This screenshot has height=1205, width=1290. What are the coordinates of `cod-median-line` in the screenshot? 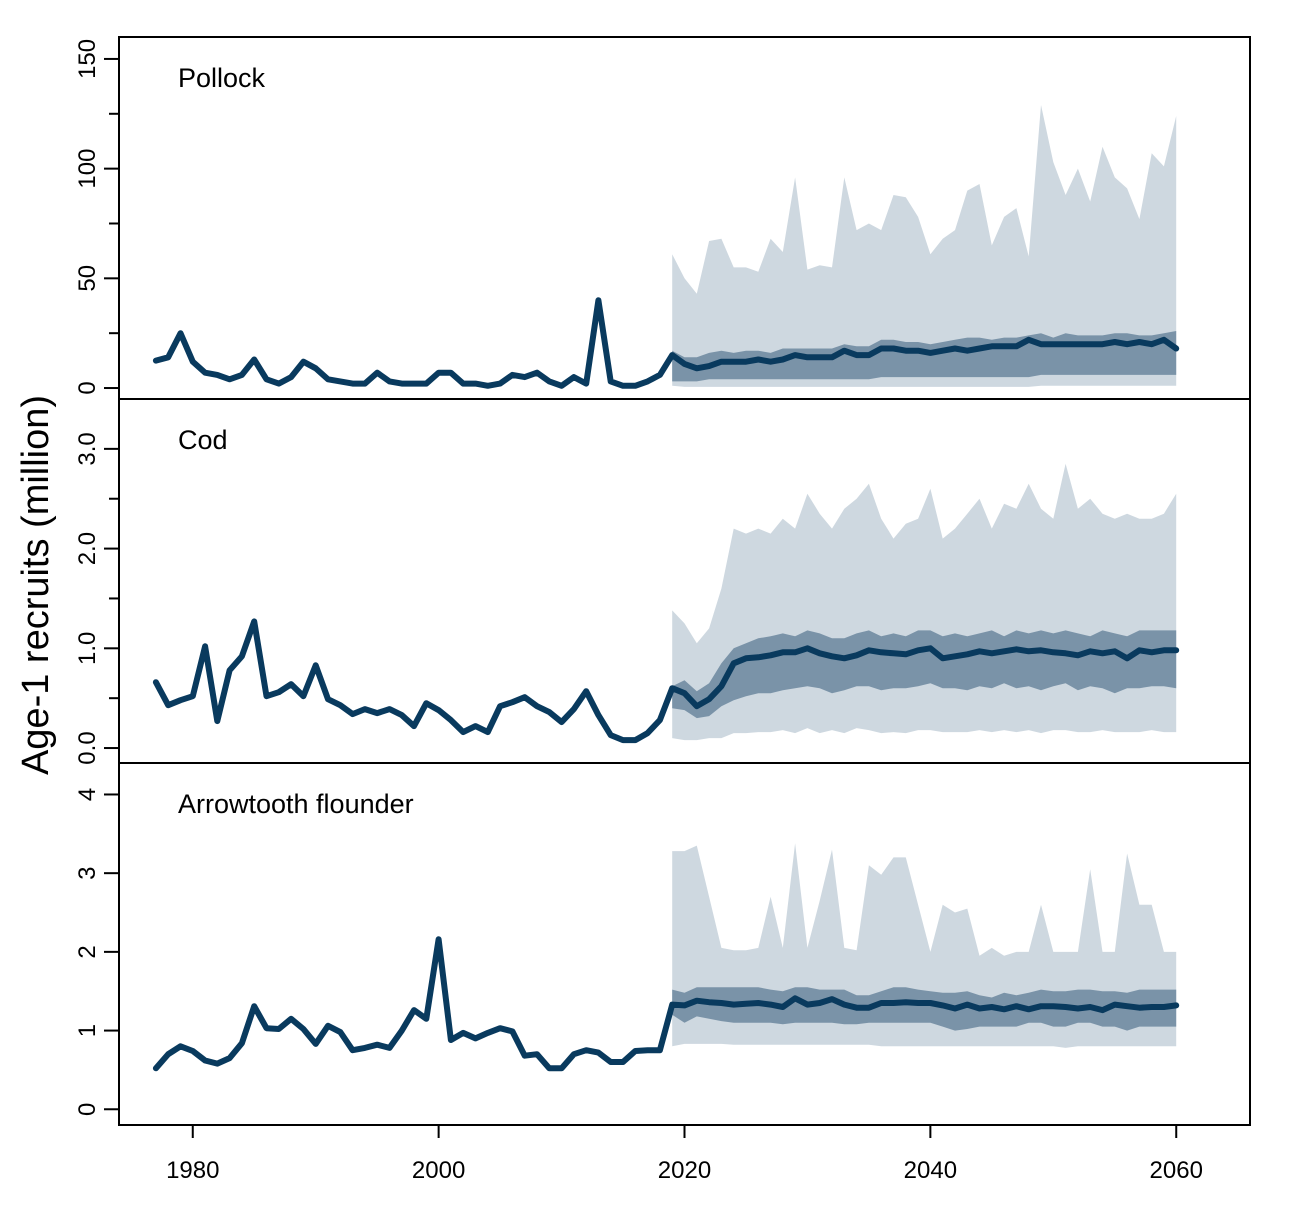 It's located at (666, 681).